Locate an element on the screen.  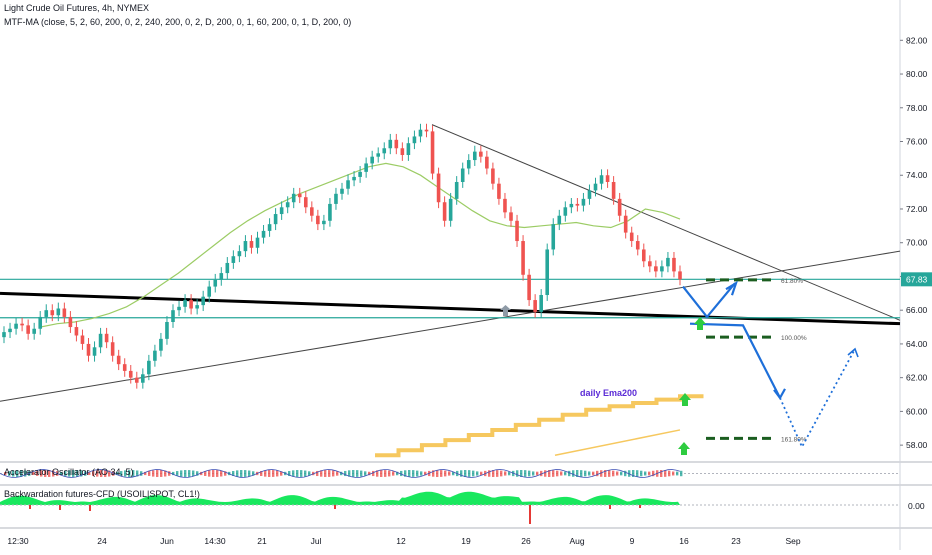
projection-arrowhead is located at coordinates (731, 288).